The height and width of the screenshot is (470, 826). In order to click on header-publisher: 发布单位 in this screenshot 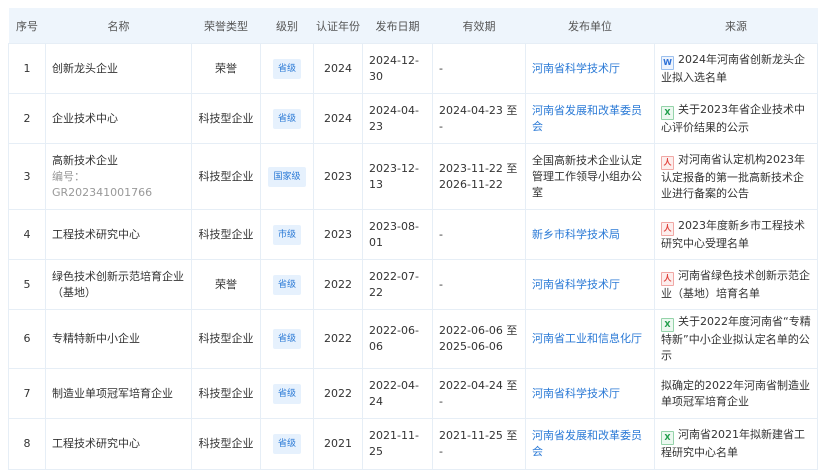, I will do `click(590, 26)`.